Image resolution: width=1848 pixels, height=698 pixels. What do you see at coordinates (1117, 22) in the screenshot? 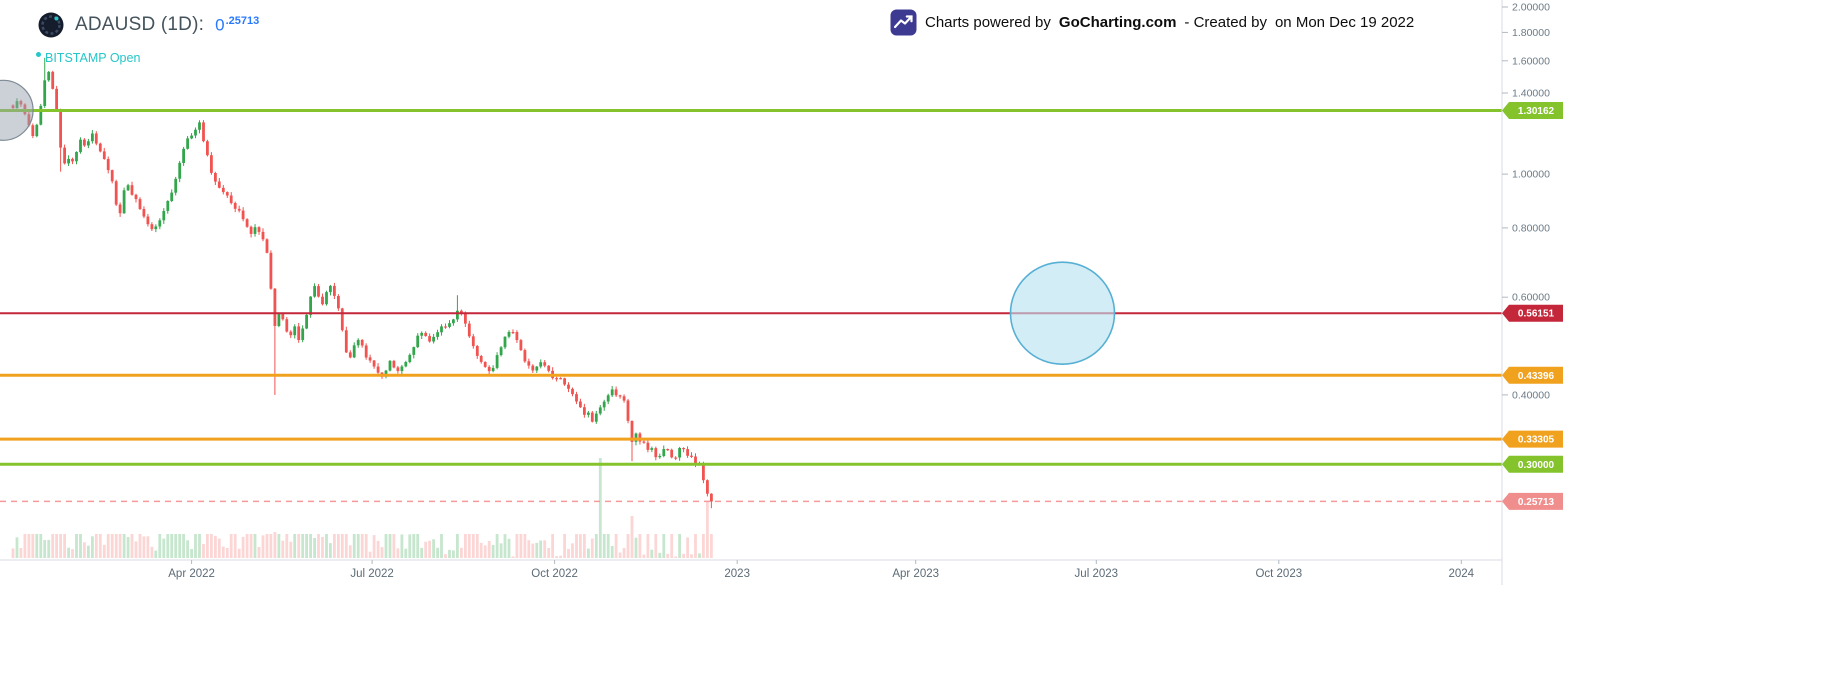
I see `attribution-brand: GoCharting.com` at bounding box center [1117, 22].